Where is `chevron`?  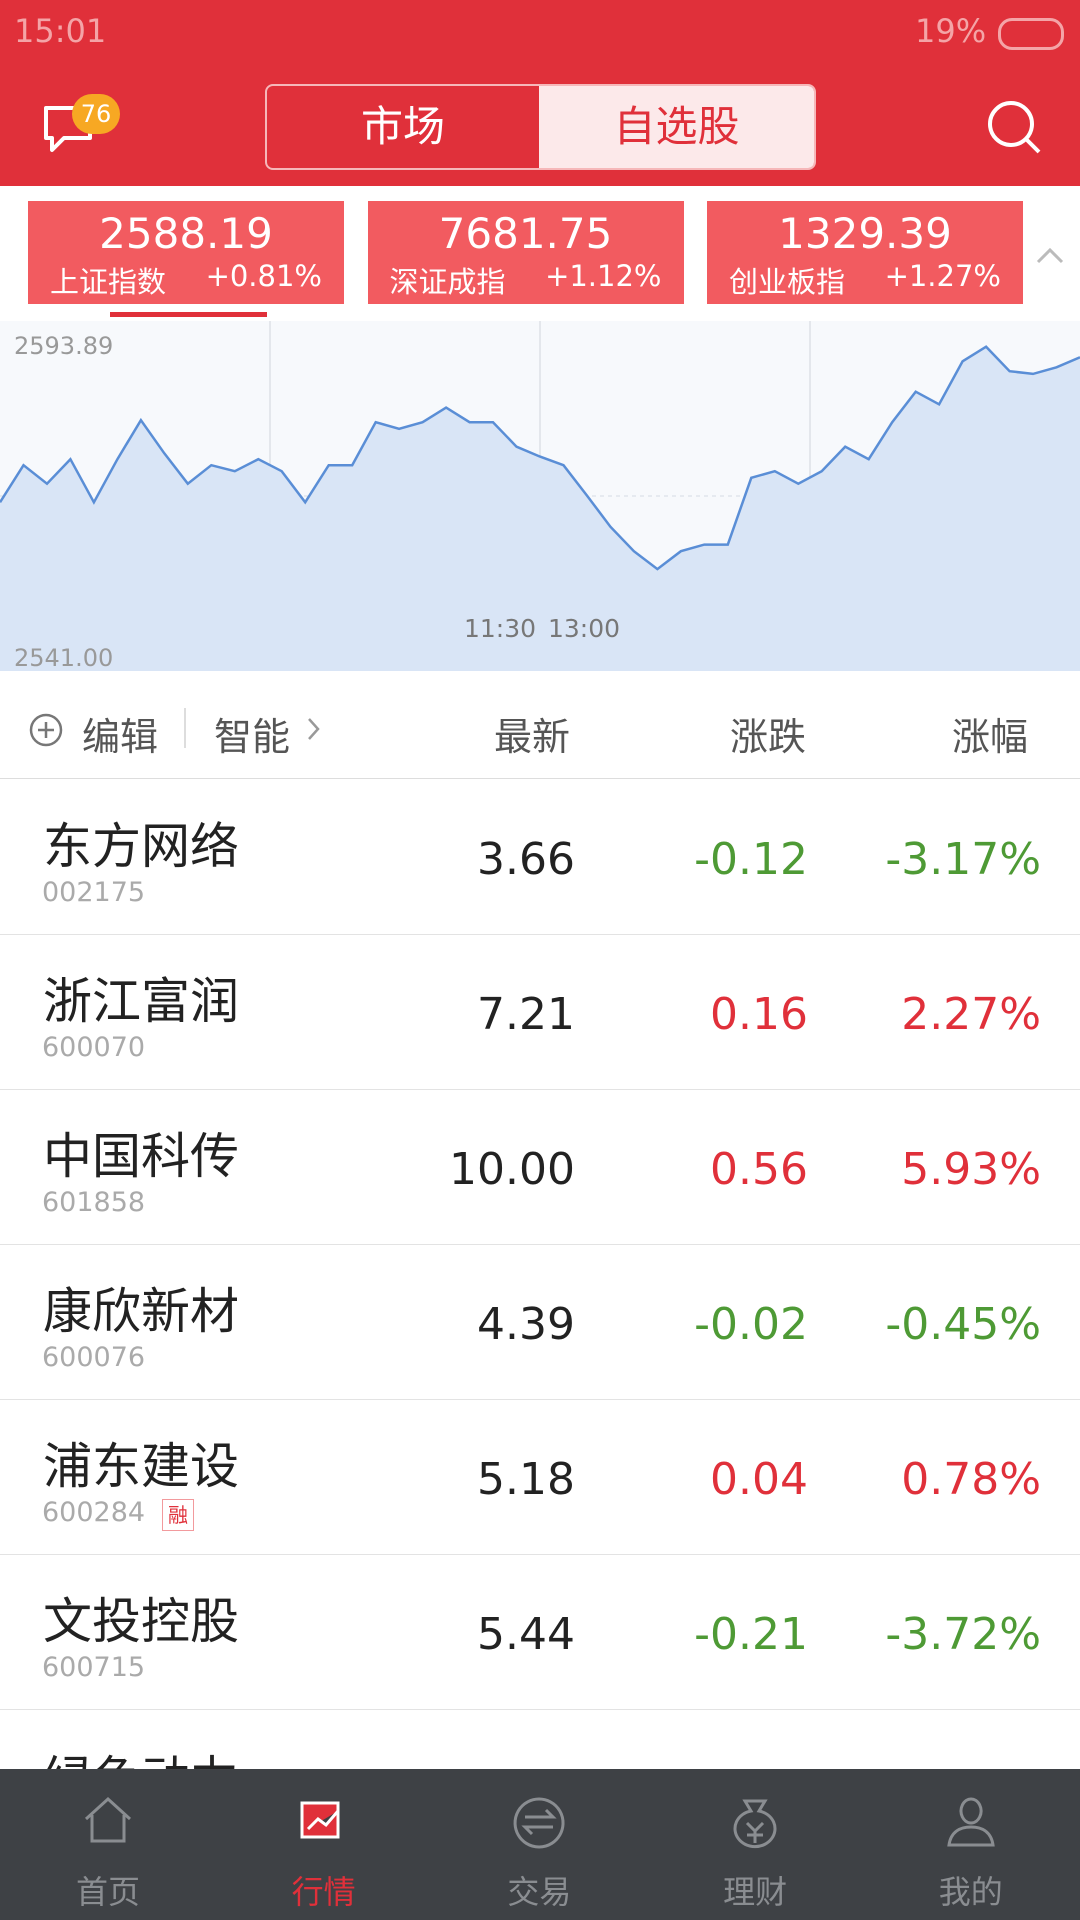
chevron is located at coordinates (314, 729).